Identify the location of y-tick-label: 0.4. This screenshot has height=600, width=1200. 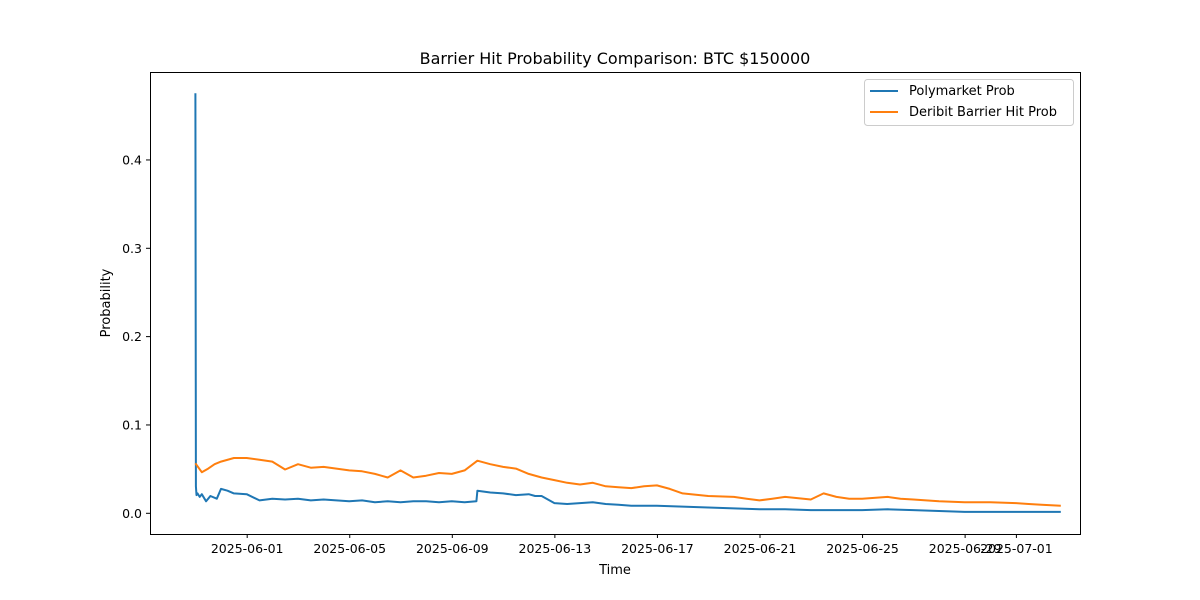
(132, 159).